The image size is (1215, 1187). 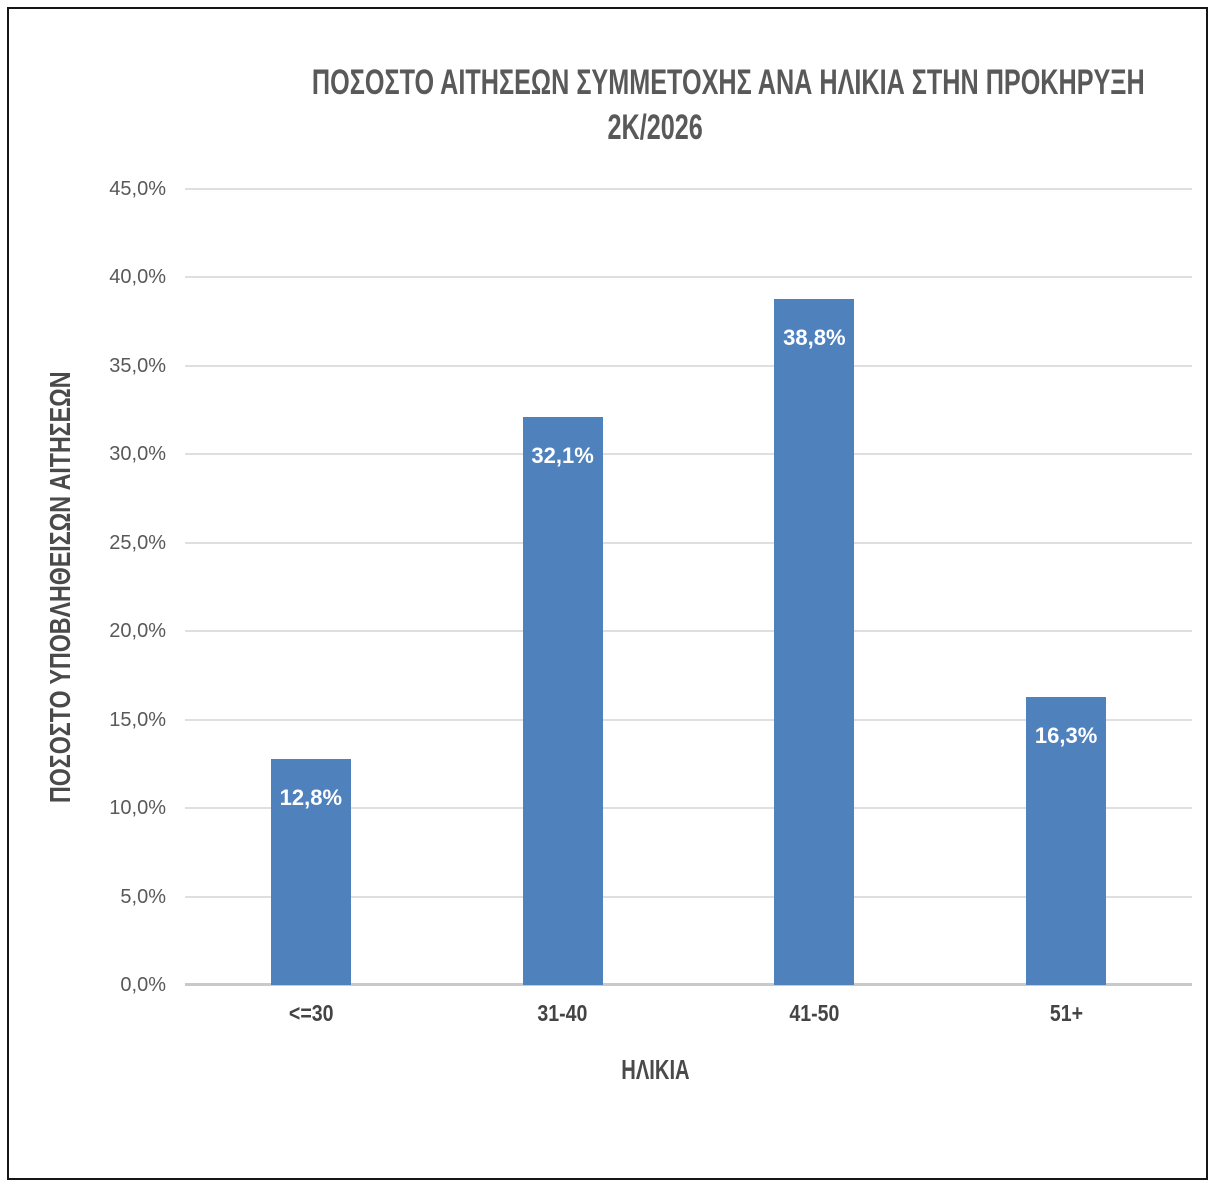 What do you see at coordinates (1066, 735) in the screenshot?
I see `bar-value-label: 16,3%` at bounding box center [1066, 735].